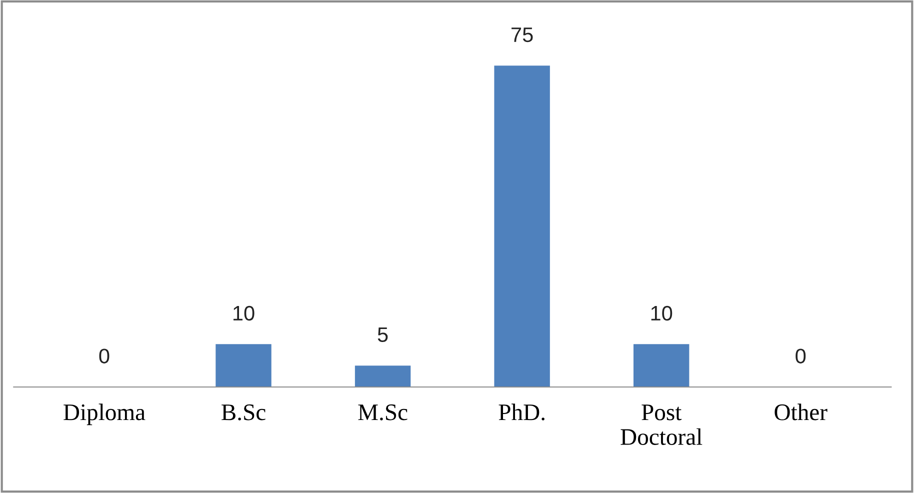 This screenshot has height=493, width=914. Describe the element at coordinates (801, 412) in the screenshot. I see `x-tick-label: Other` at that location.